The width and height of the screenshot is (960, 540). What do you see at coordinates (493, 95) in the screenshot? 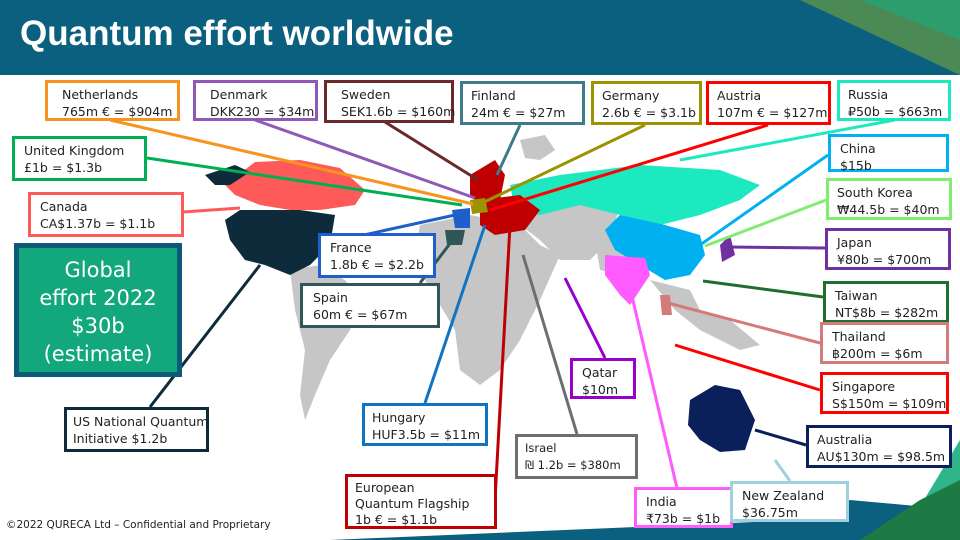
I see `country-name: Finland` at bounding box center [493, 95].